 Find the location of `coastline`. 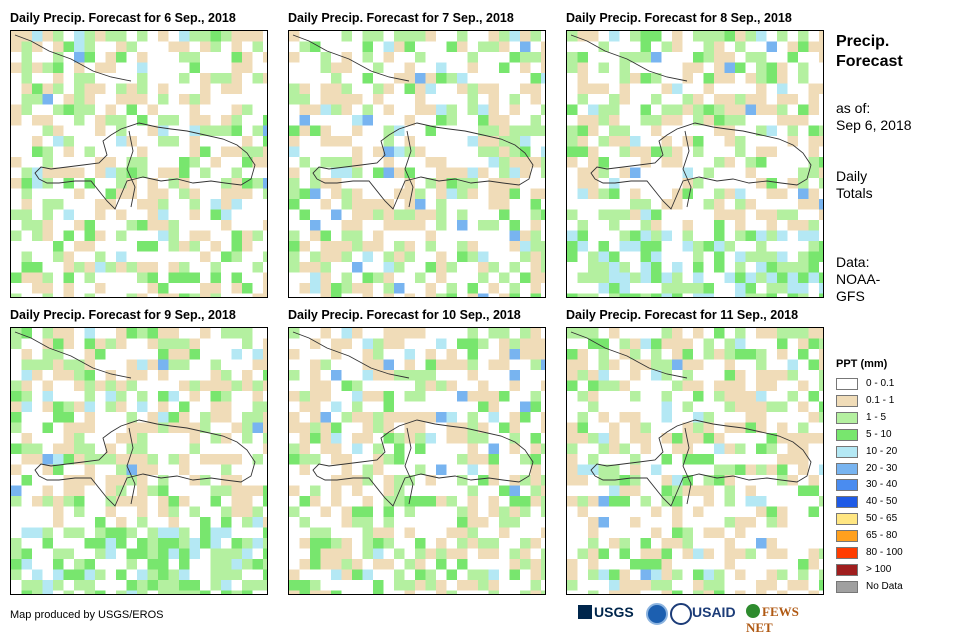

coastline is located at coordinates (701, 166).